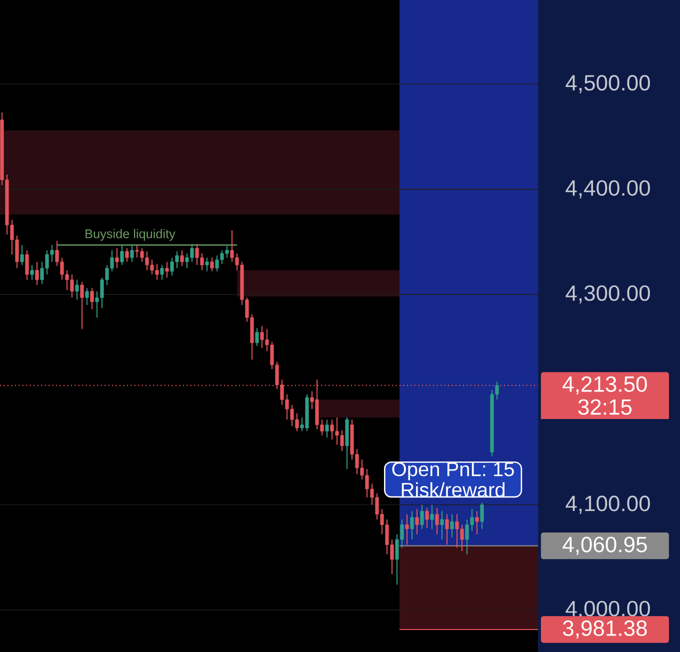 The height and width of the screenshot is (652, 680). I want to click on annotation: Risk/reward, so click(453, 489).